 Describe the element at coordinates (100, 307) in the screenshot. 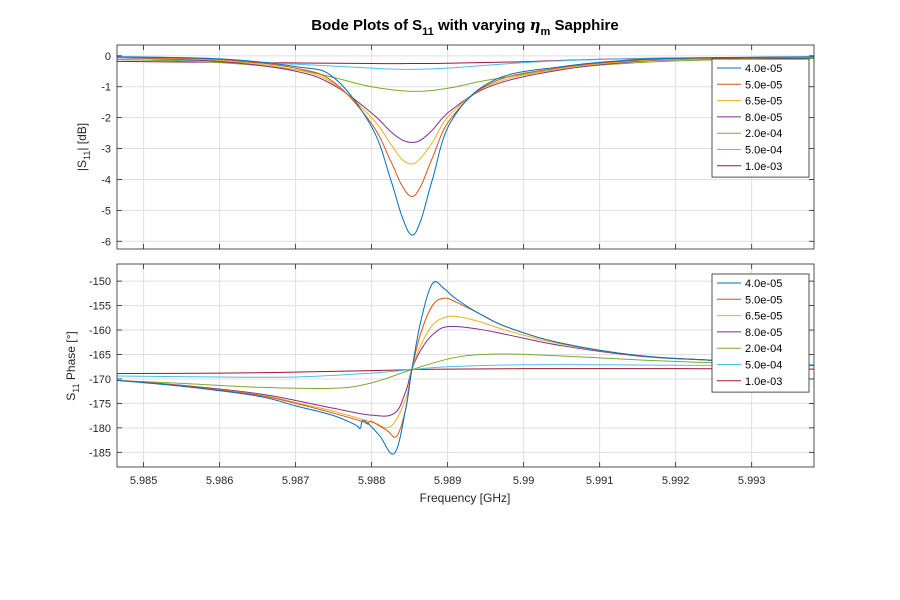

I see `y-tick-label: -155` at that location.